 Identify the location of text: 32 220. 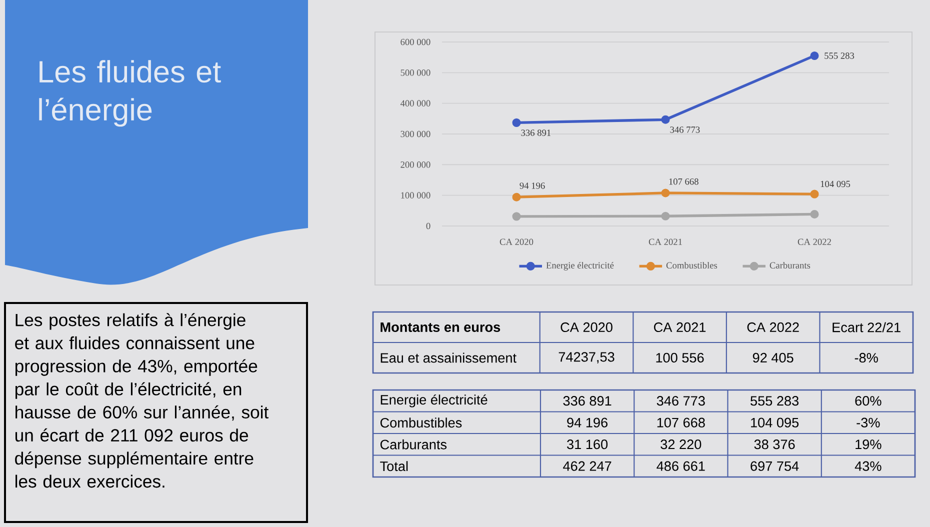
(681, 445).